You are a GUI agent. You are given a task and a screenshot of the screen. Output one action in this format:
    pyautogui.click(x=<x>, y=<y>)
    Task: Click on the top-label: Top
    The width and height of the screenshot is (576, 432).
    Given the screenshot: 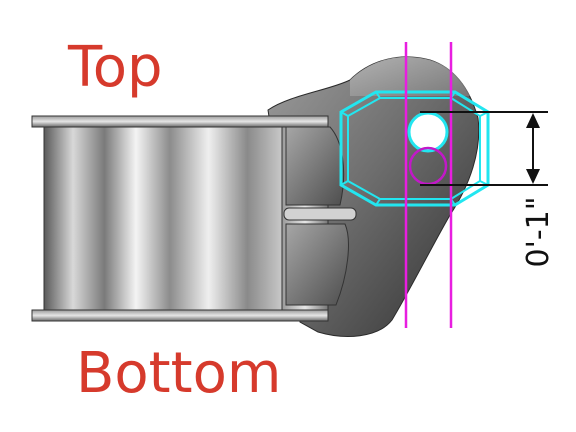 What is the action you would take?
    pyautogui.click(x=115, y=67)
    